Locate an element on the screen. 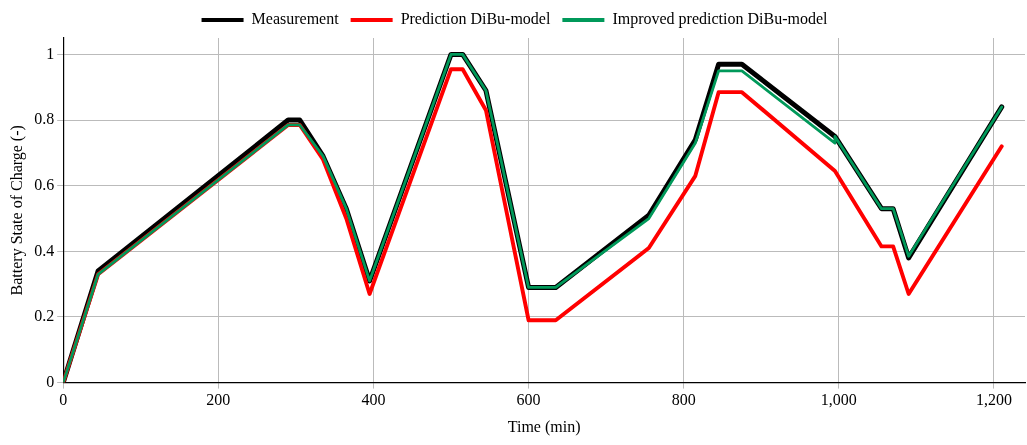 The image size is (1027, 445). x-tick-label: 0 is located at coordinates (63, 400).